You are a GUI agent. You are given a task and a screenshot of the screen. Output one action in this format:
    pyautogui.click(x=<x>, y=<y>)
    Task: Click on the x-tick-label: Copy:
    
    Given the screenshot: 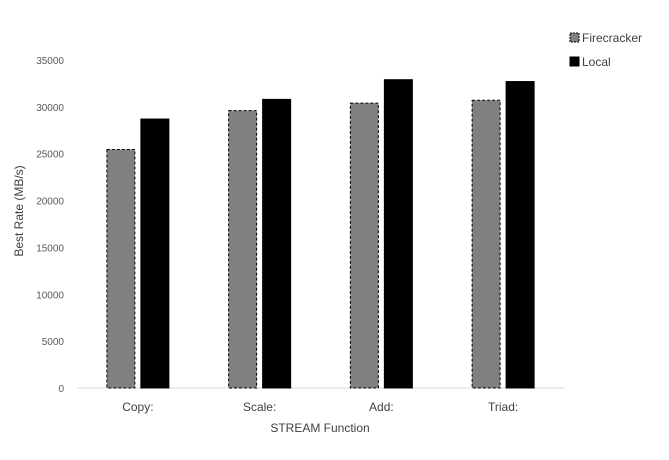 What is the action you would take?
    pyautogui.click(x=137, y=407)
    